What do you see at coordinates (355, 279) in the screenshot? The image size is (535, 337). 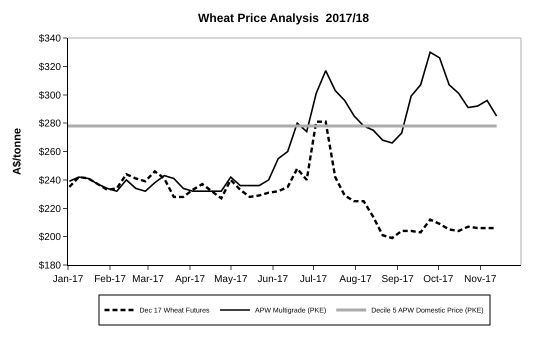 I see `x-tick-label: Aug-17` at bounding box center [355, 279].